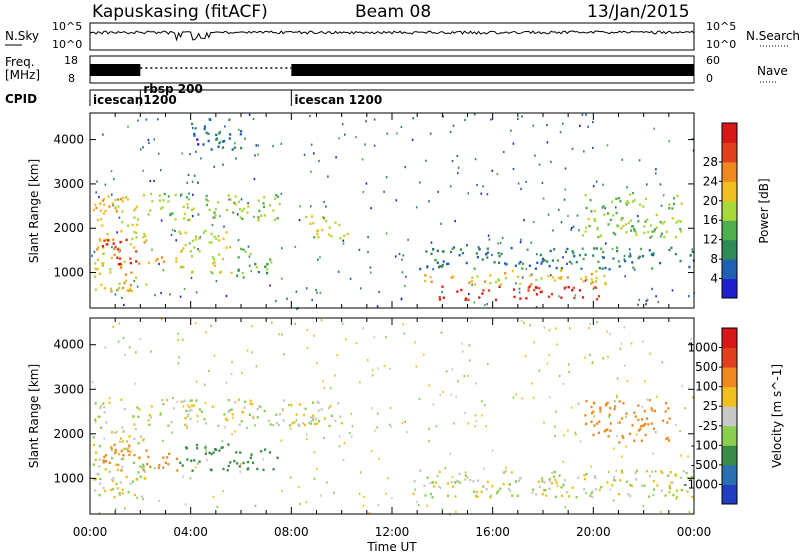 The image size is (800, 554). Describe the element at coordinates (729, 210) in the screenshot. I see `colorbar-frame` at that location.